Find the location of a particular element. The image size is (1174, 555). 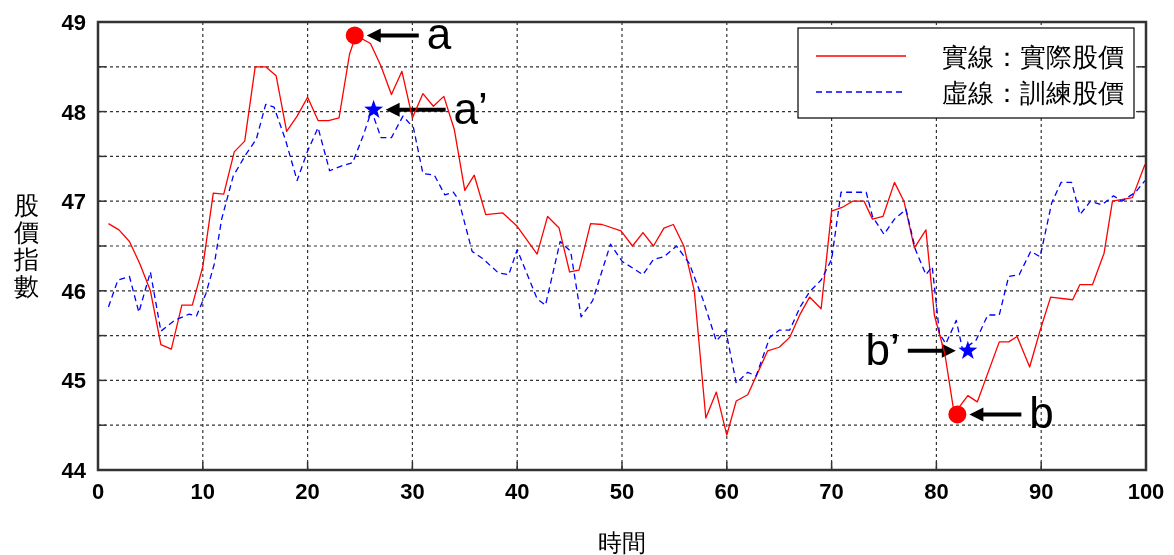

x-tick-label: 50 is located at coordinates (622, 491).